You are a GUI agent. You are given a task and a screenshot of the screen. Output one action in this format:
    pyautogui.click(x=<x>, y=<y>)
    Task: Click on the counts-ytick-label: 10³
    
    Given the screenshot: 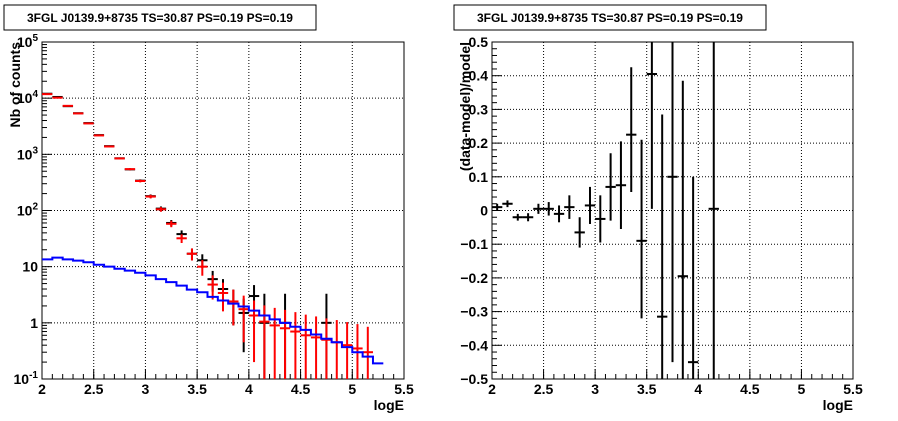 What is the action you would take?
    pyautogui.click(x=28, y=153)
    